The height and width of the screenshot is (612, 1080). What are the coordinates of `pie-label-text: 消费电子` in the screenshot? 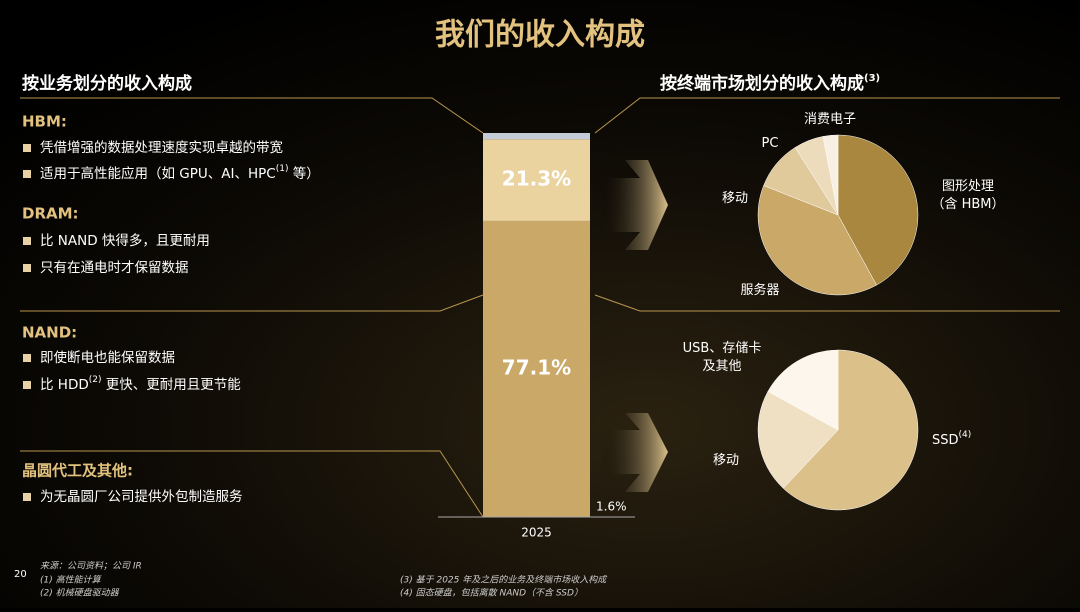 It's located at (830, 119).